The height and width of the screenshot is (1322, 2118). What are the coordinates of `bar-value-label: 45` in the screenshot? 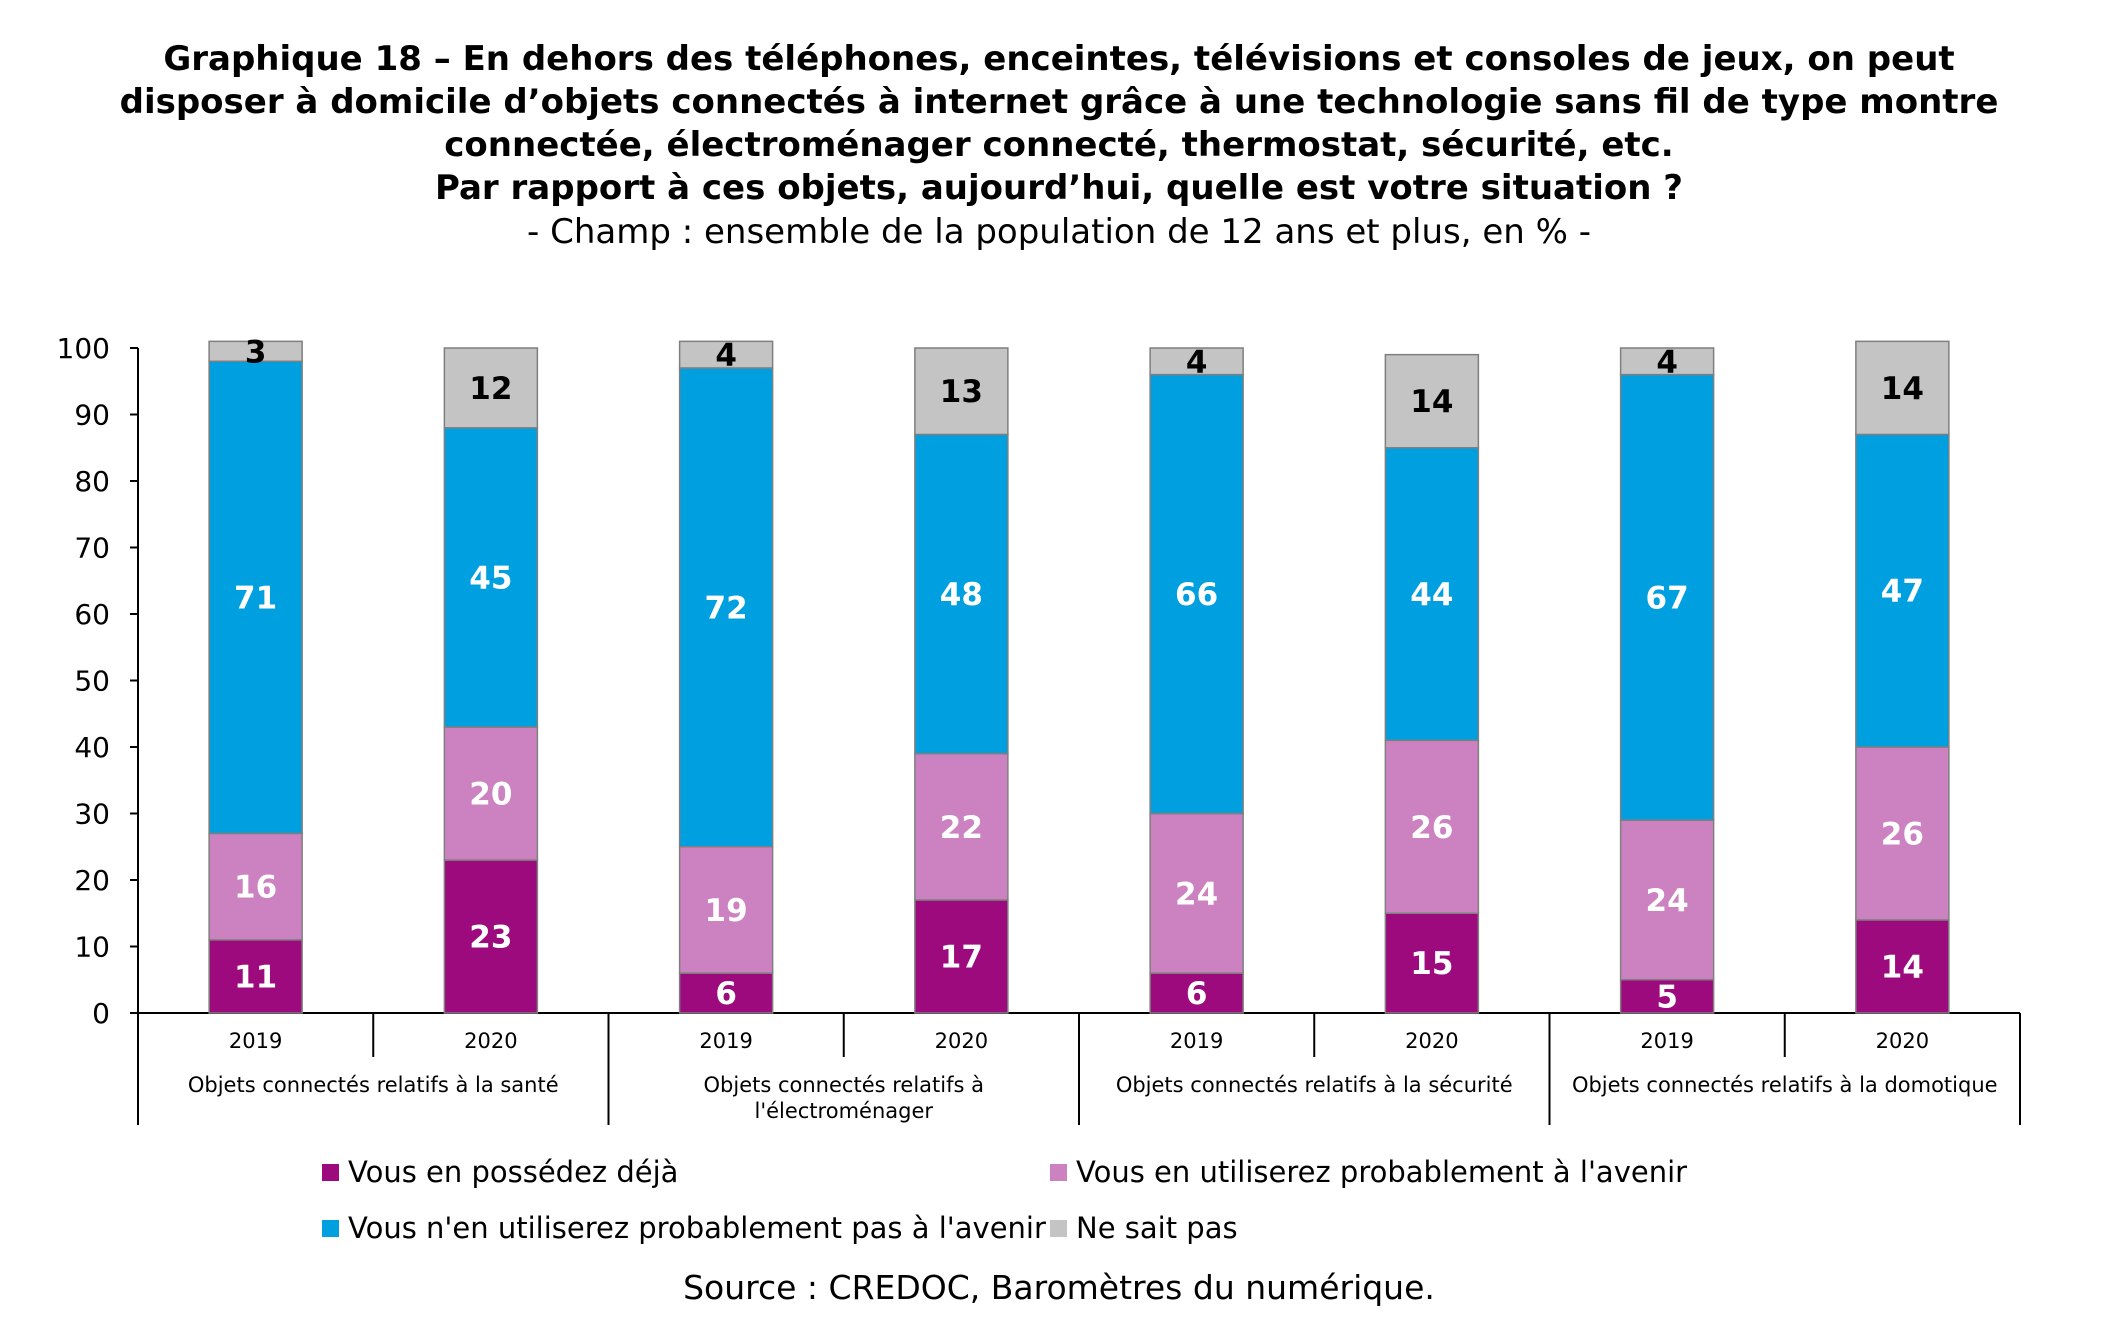 It's located at (490, 578).